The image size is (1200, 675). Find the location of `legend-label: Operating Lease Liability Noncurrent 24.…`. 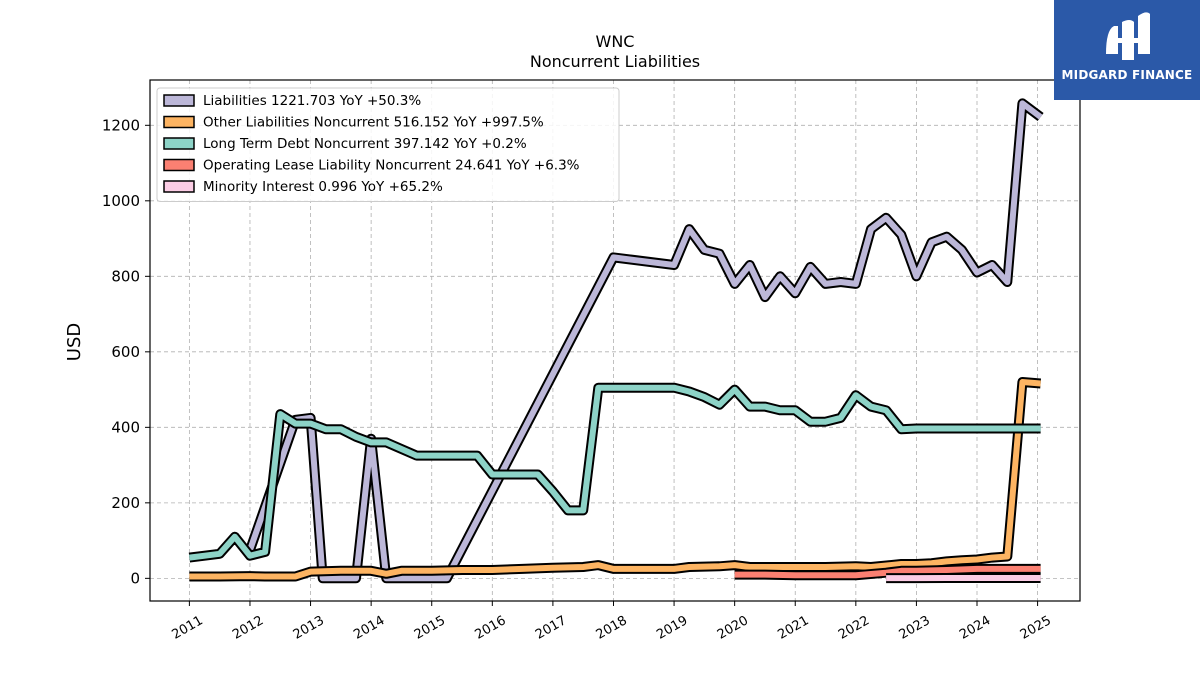

legend-label: Operating Lease Liability Noncurrent 24.… is located at coordinates (391, 166).